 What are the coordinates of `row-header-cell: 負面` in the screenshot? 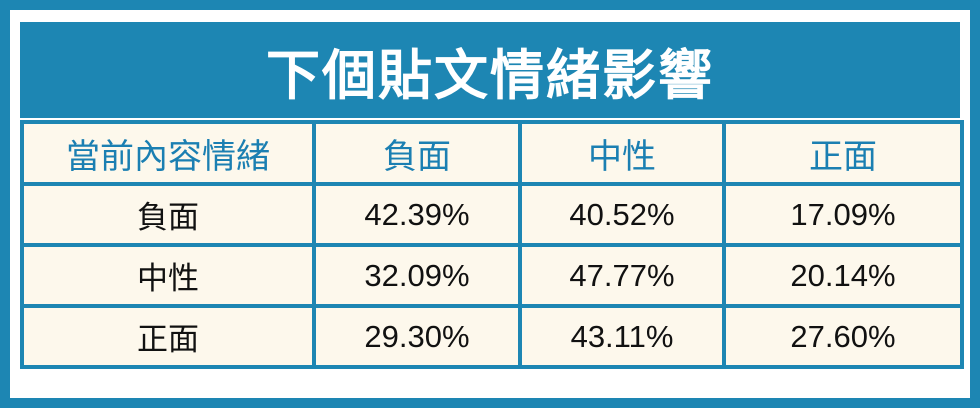 It's located at (168, 214).